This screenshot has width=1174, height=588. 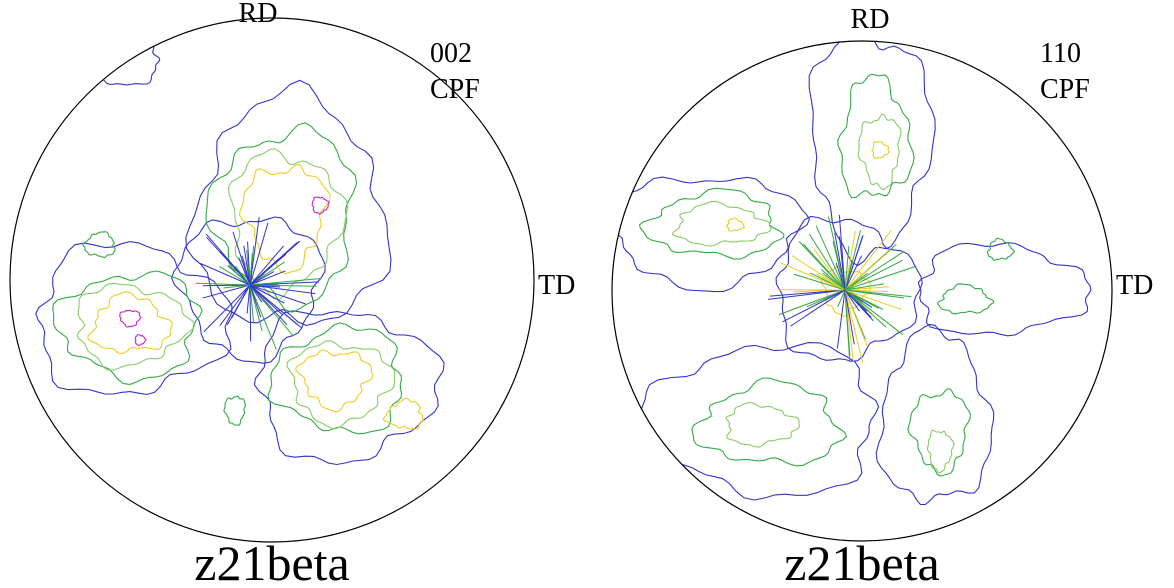 I want to click on plane-label: 002, so click(x=451, y=53).